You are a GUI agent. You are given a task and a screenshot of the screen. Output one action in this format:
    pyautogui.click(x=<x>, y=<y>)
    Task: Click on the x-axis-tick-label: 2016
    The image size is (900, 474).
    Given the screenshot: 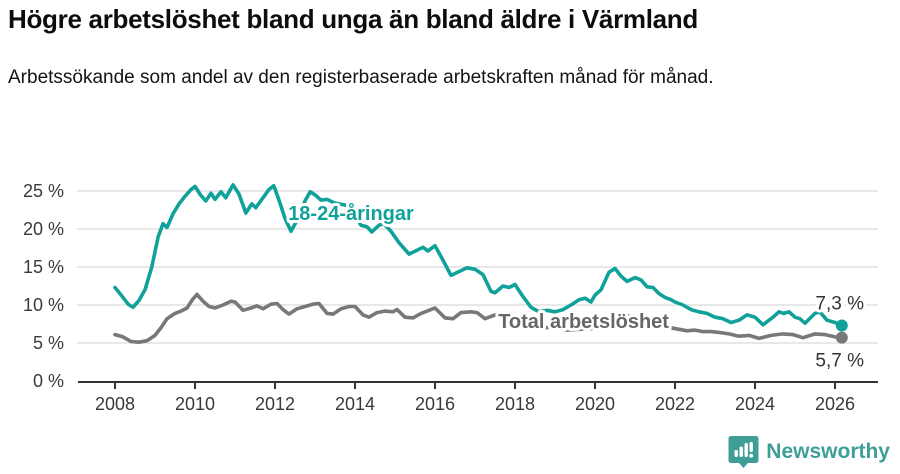 What is the action you would take?
    pyautogui.click(x=435, y=404)
    